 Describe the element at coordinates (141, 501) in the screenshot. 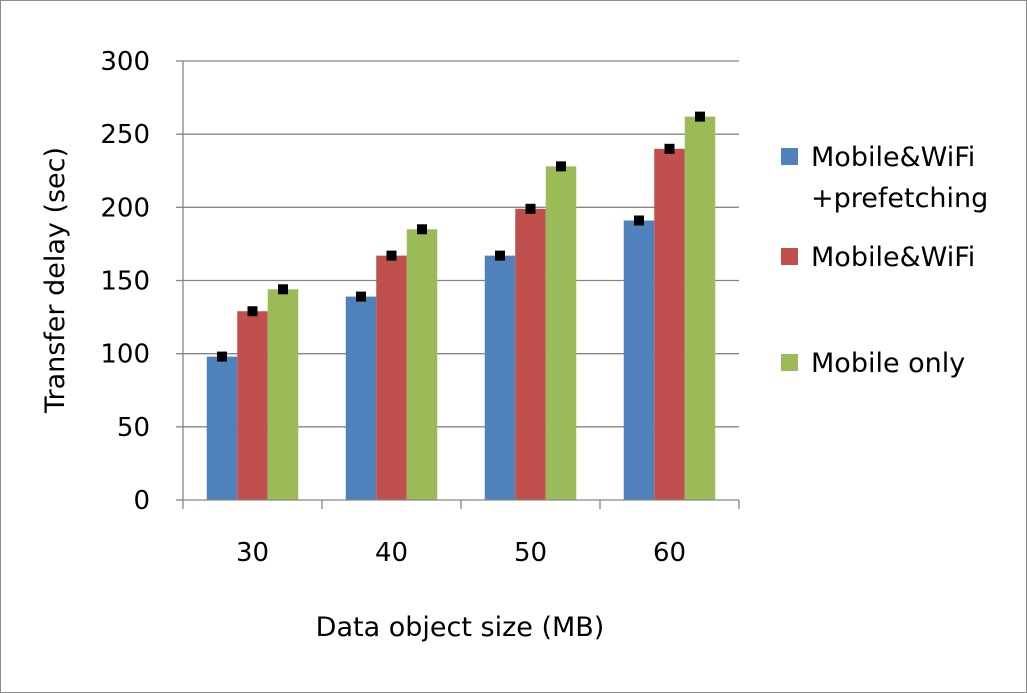

I see `y-tick-label-0: 0` at that location.